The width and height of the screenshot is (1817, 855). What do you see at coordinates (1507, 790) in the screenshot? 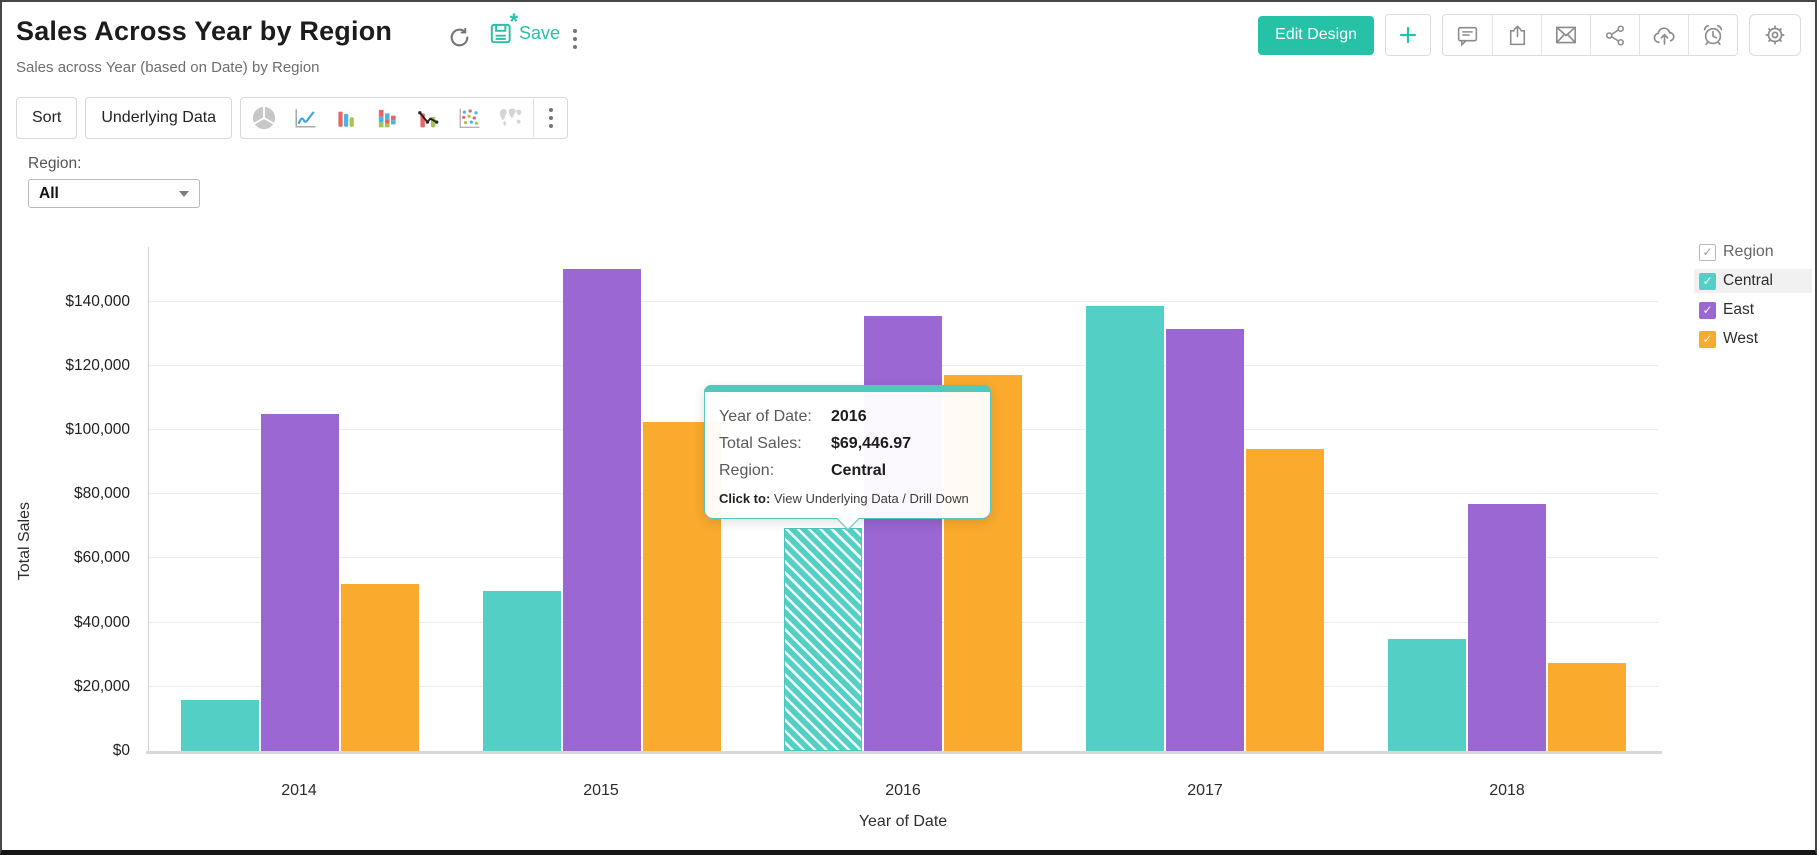
I see `x-tick-label: 2018` at bounding box center [1507, 790].